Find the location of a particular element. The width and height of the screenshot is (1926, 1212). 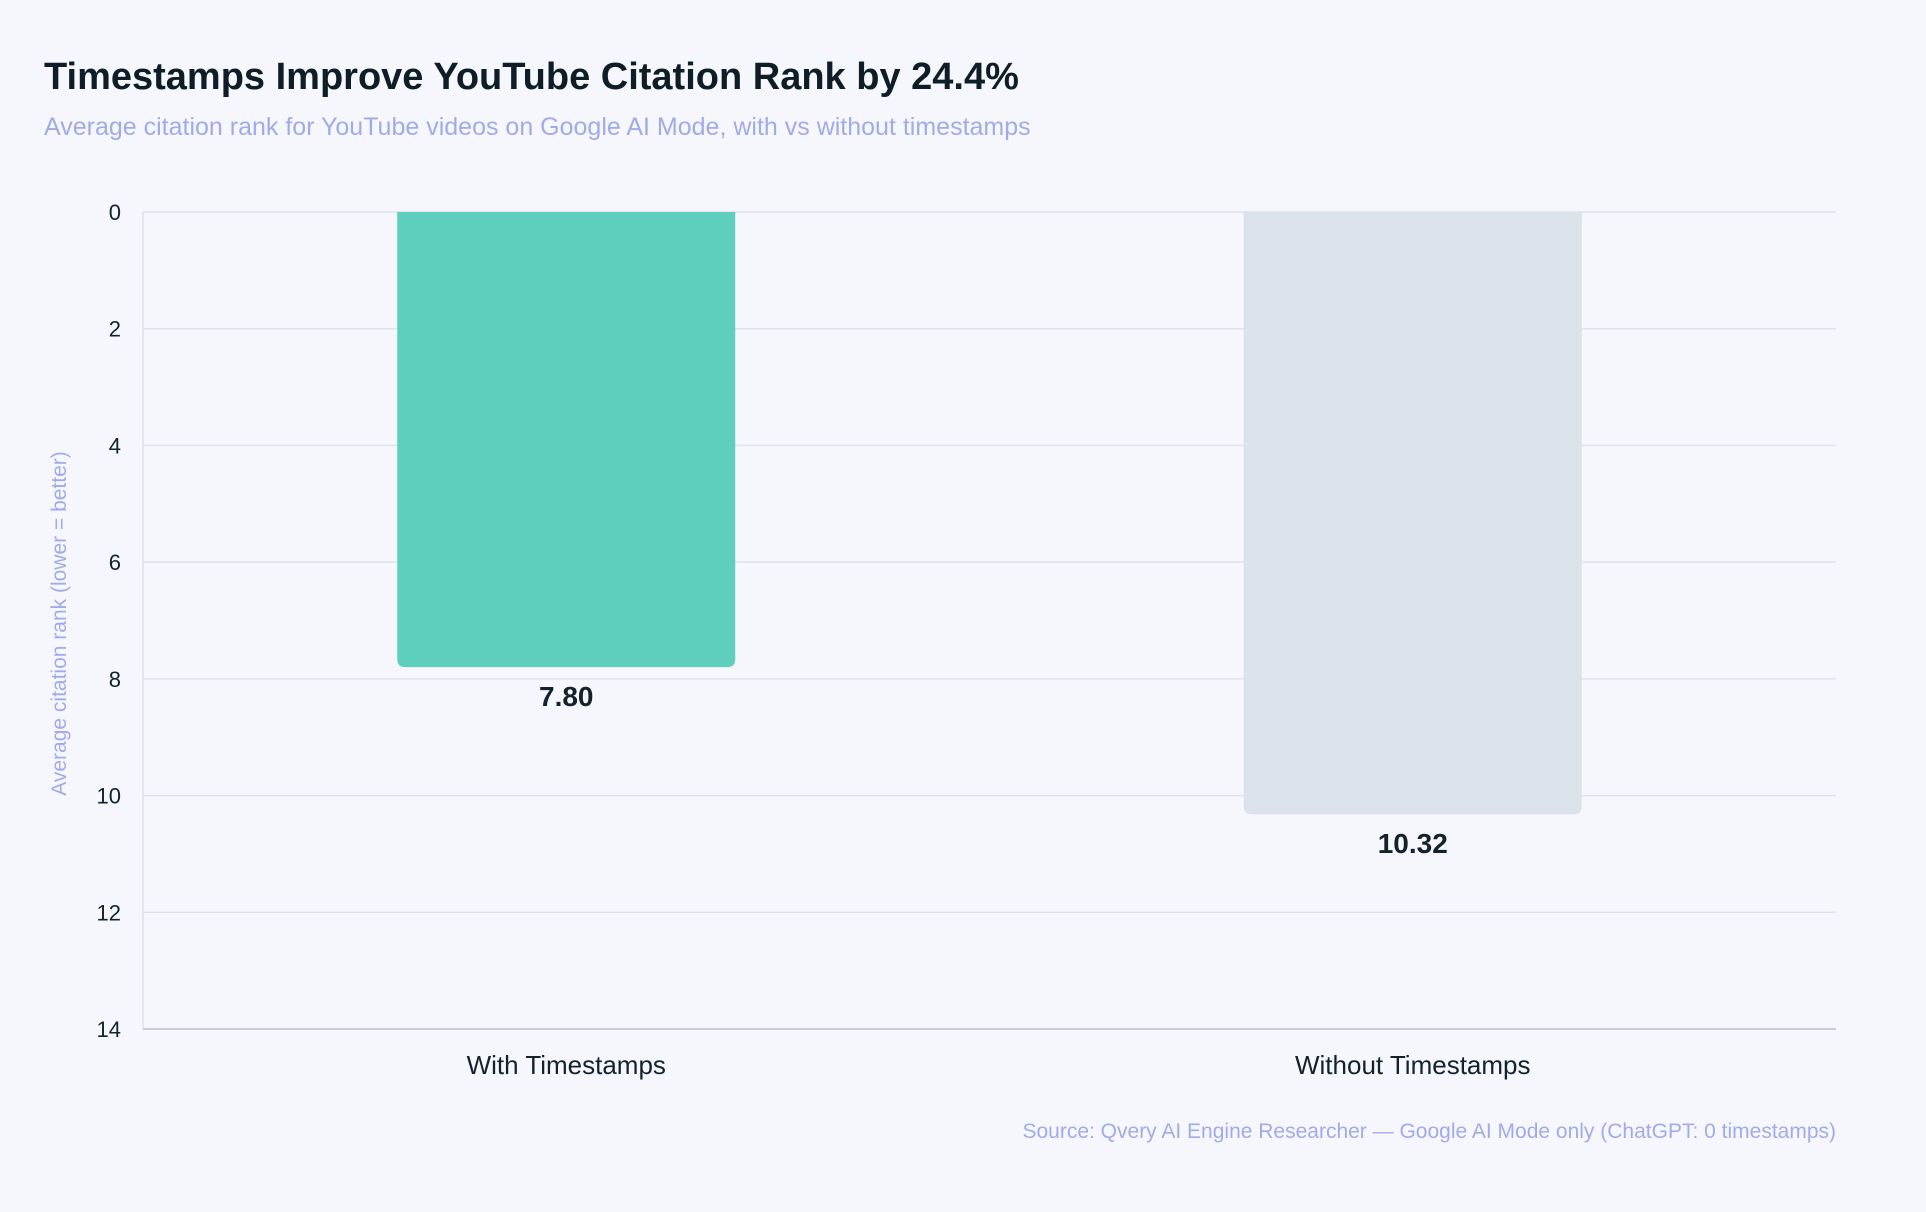

bar-with-timestamps is located at coordinates (566, 440).